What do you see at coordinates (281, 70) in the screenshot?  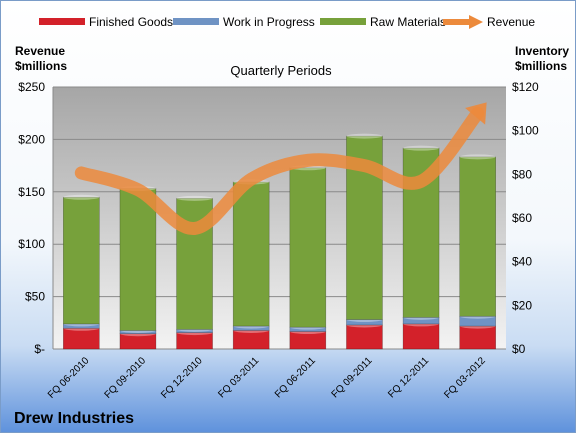 I see `chart-title: Quarterly Periods` at bounding box center [281, 70].